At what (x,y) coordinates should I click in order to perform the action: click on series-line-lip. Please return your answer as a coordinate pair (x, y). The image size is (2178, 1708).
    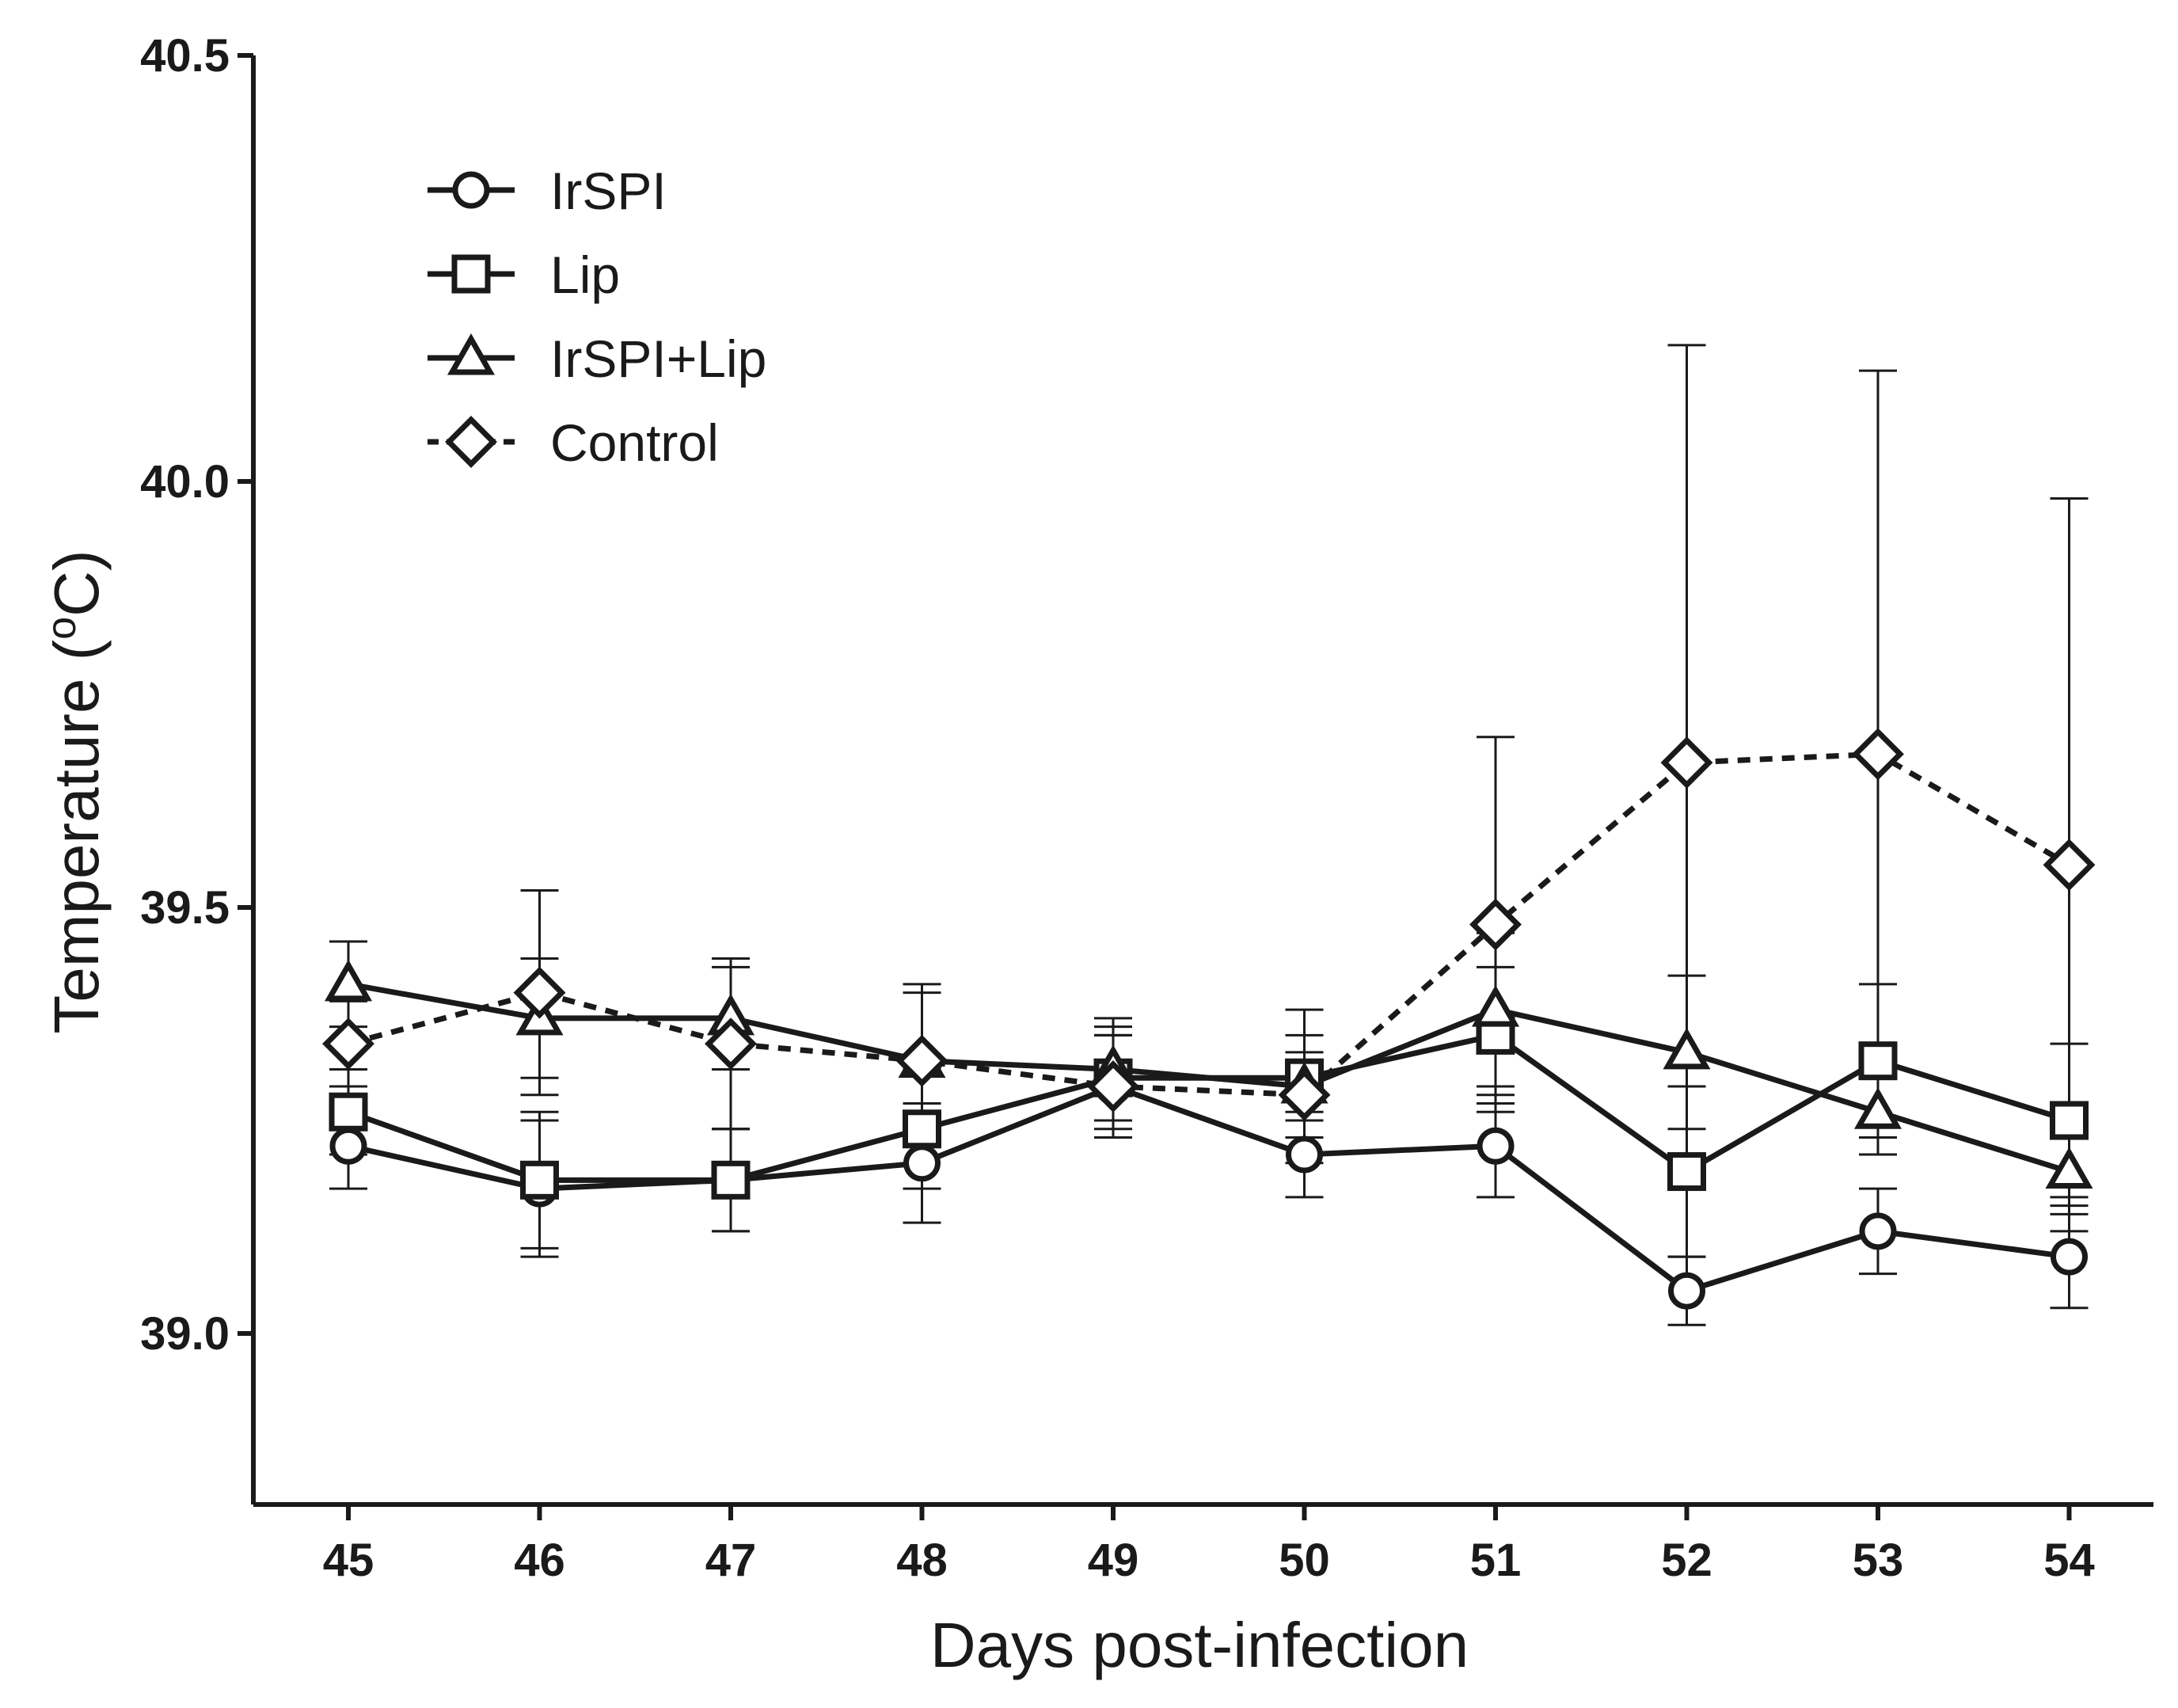
    Looking at the image, I should click on (1209, 1107).